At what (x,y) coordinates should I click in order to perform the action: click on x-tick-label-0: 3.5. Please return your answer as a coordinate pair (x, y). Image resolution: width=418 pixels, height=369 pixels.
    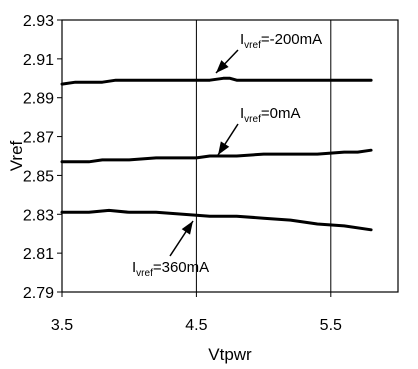
    Looking at the image, I should click on (62, 325).